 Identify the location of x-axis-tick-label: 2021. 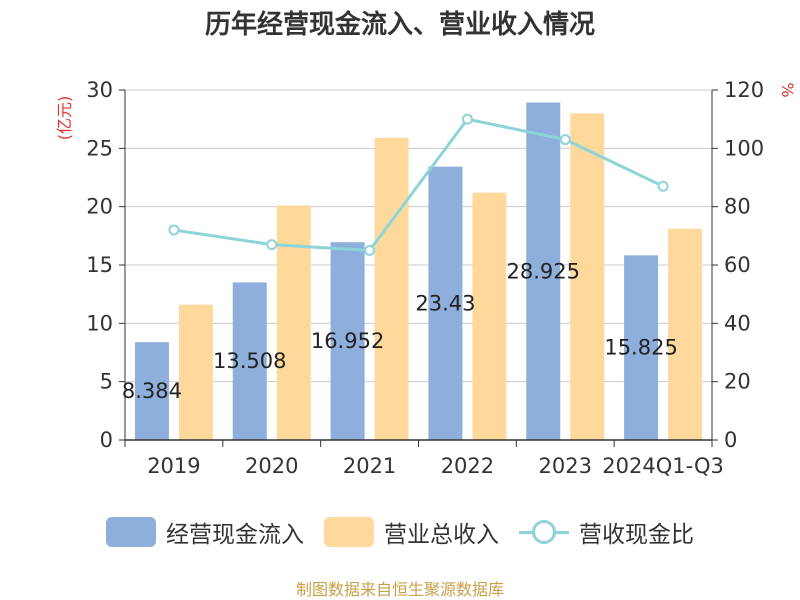
(369, 466).